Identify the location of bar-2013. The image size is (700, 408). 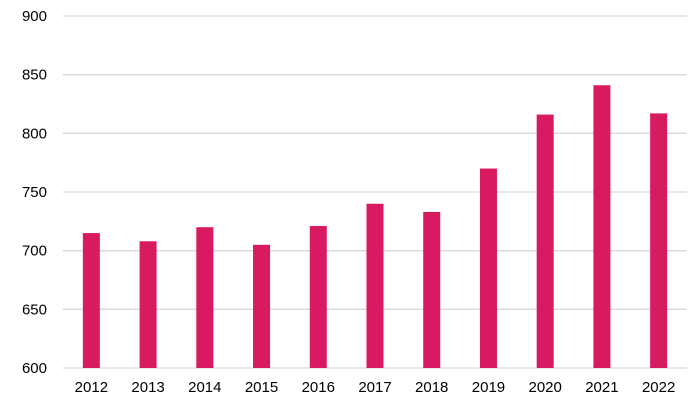
(148, 304).